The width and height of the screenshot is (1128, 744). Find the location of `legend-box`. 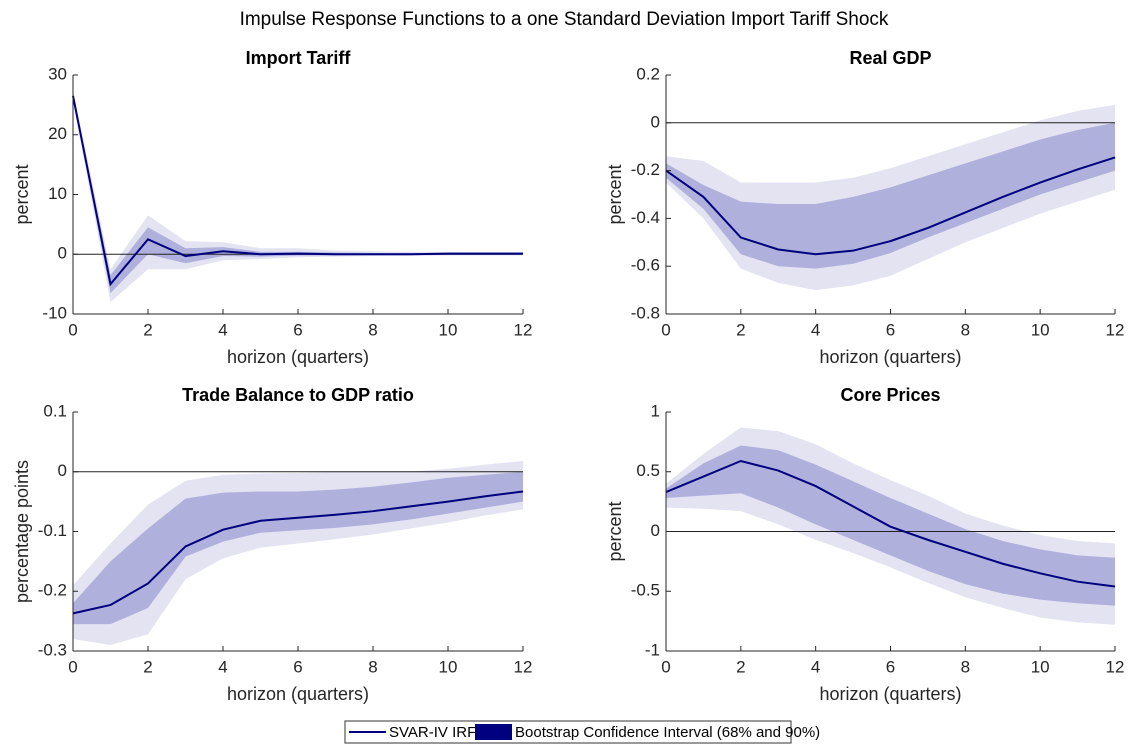

legend-box is located at coordinates (568, 732).